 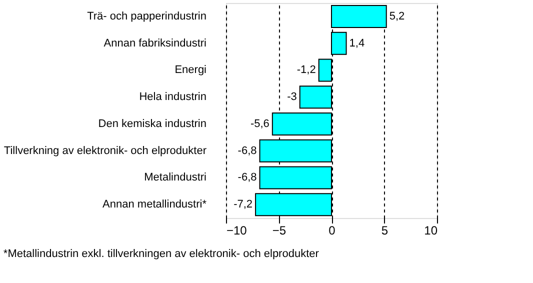 What do you see at coordinates (155, 204) in the screenshot?
I see `y-tick-label: Annan metallindustri*` at bounding box center [155, 204].